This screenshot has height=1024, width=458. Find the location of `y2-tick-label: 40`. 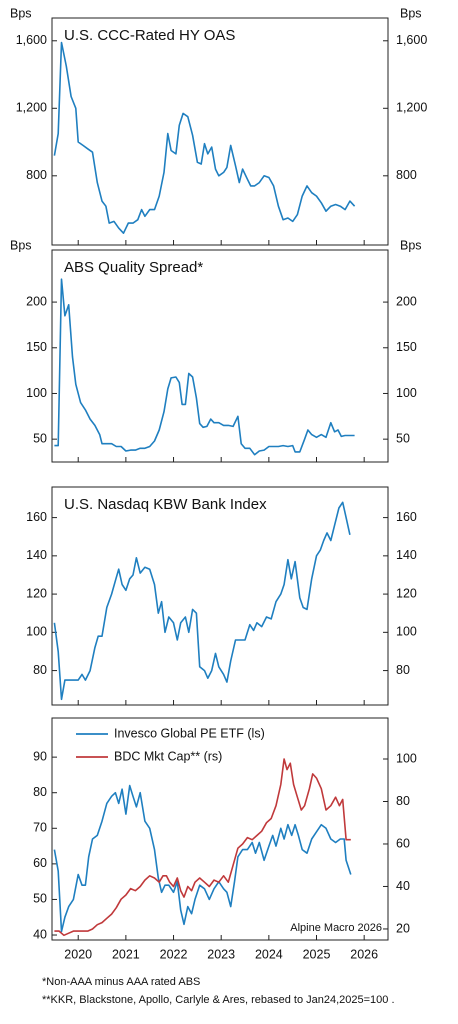

y2-tick-label: 40 is located at coordinates (403, 886).